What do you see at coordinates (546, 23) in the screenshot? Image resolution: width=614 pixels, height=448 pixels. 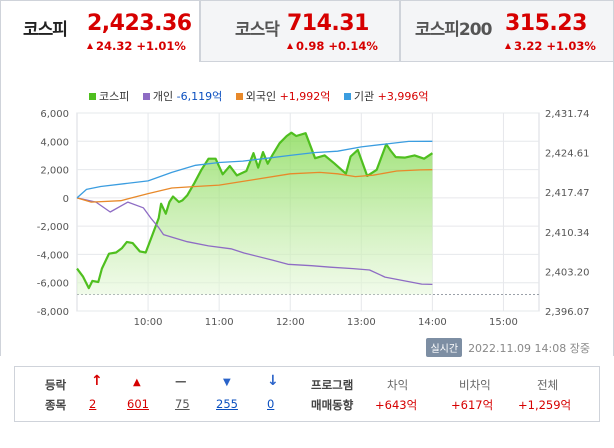 I see `tab-kospi200-price: 315.23` at bounding box center [546, 23].